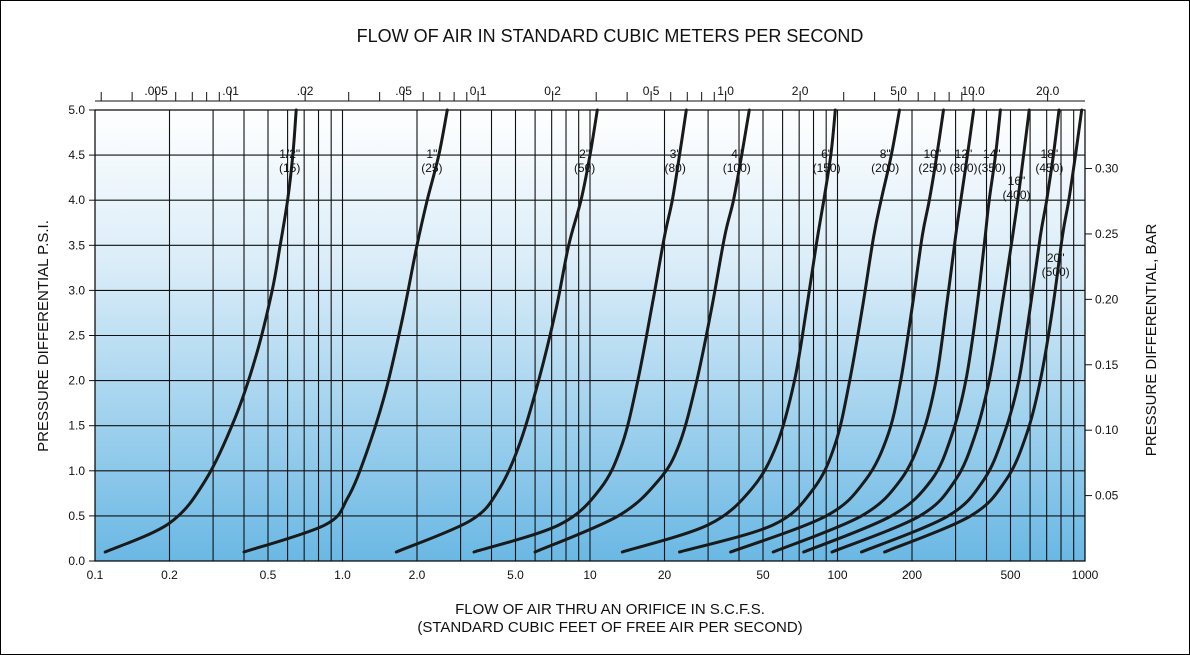  Describe the element at coordinates (736, 154) in the screenshot. I see `series-size-label: 4"` at that location.